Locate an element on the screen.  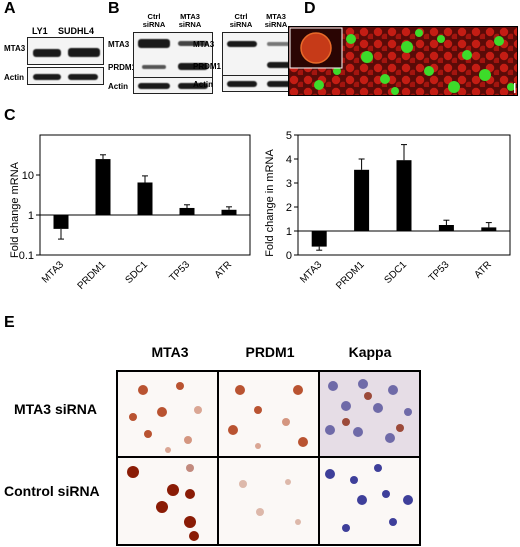
fluorescence-micrograph is located at coordinates (403, 61).